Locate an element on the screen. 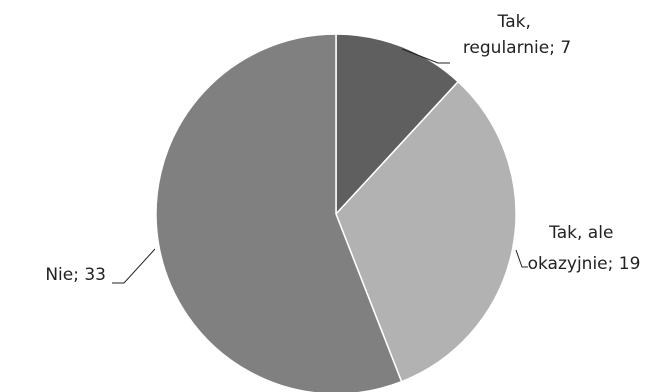 This screenshot has height=392, width=668. leader-line-tak-regularnie is located at coordinates (425, 56).